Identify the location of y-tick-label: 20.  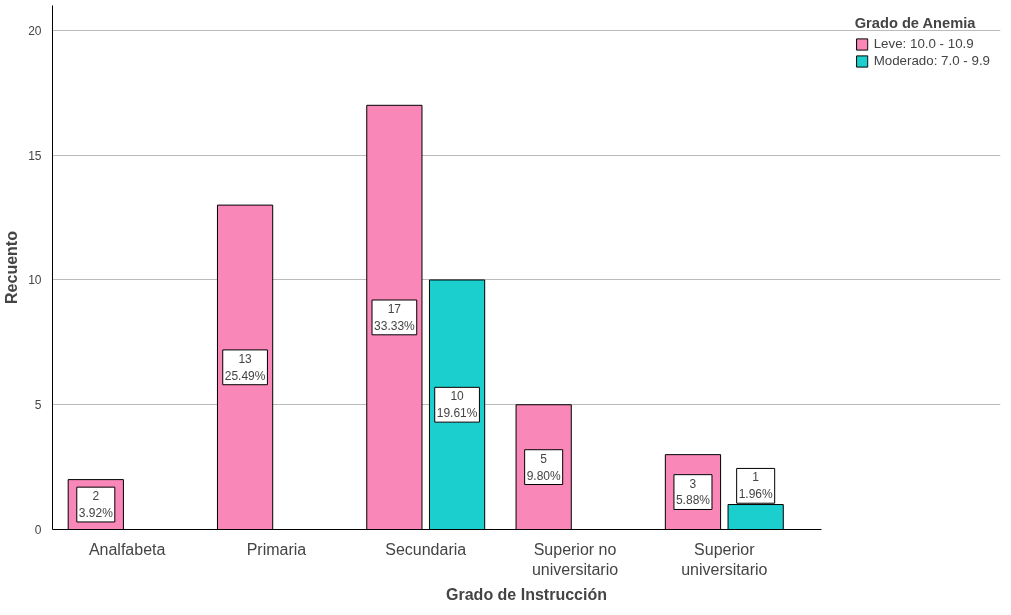
(35, 30).